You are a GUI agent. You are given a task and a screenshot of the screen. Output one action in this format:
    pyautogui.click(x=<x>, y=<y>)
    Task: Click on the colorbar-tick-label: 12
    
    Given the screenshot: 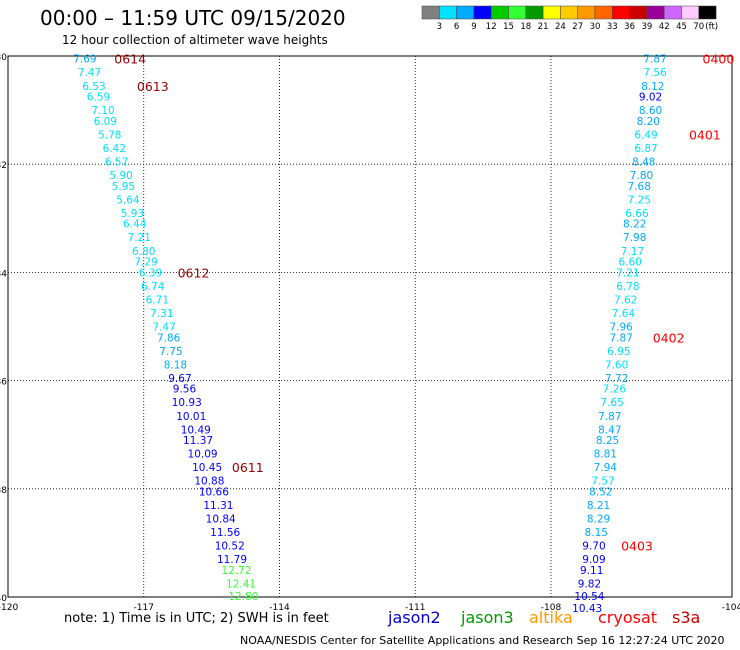 What is the action you would take?
    pyautogui.click(x=491, y=27)
    